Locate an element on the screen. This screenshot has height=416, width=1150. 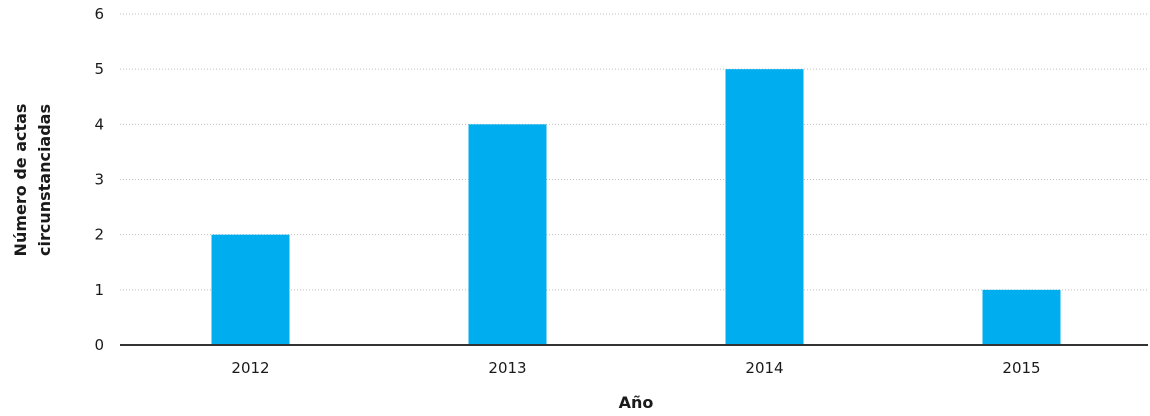
y-tick-label-4: 4 is located at coordinates (99, 124).